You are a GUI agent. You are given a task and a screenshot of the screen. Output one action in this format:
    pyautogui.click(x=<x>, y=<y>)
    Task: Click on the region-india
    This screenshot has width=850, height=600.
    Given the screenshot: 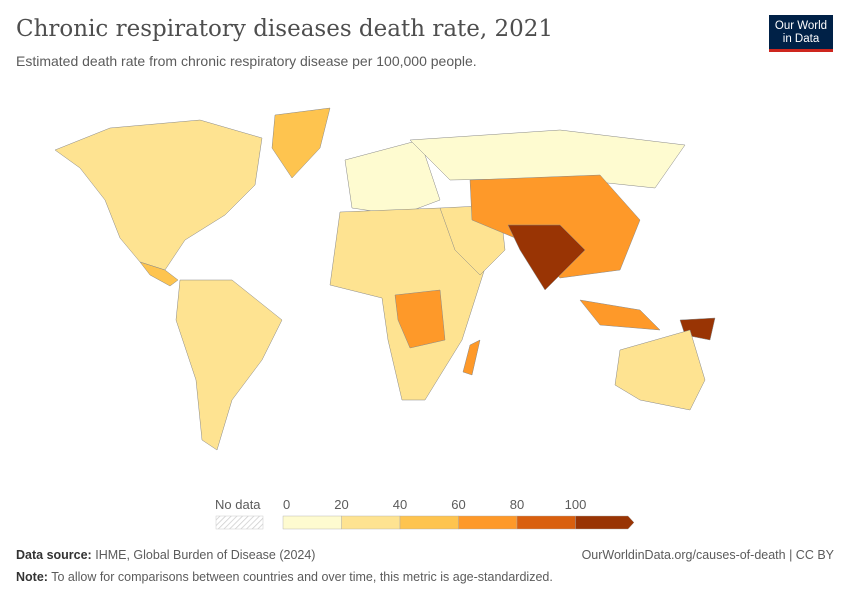 What is the action you would take?
    pyautogui.click(x=546, y=257)
    